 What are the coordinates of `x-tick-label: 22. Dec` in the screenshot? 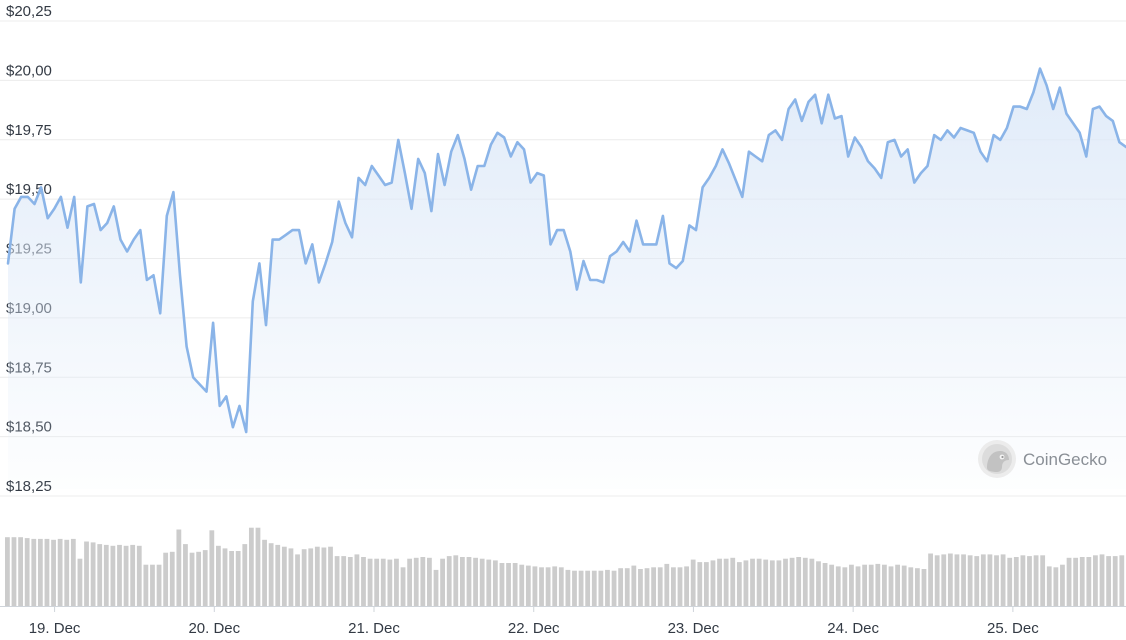 It's located at (534, 628).